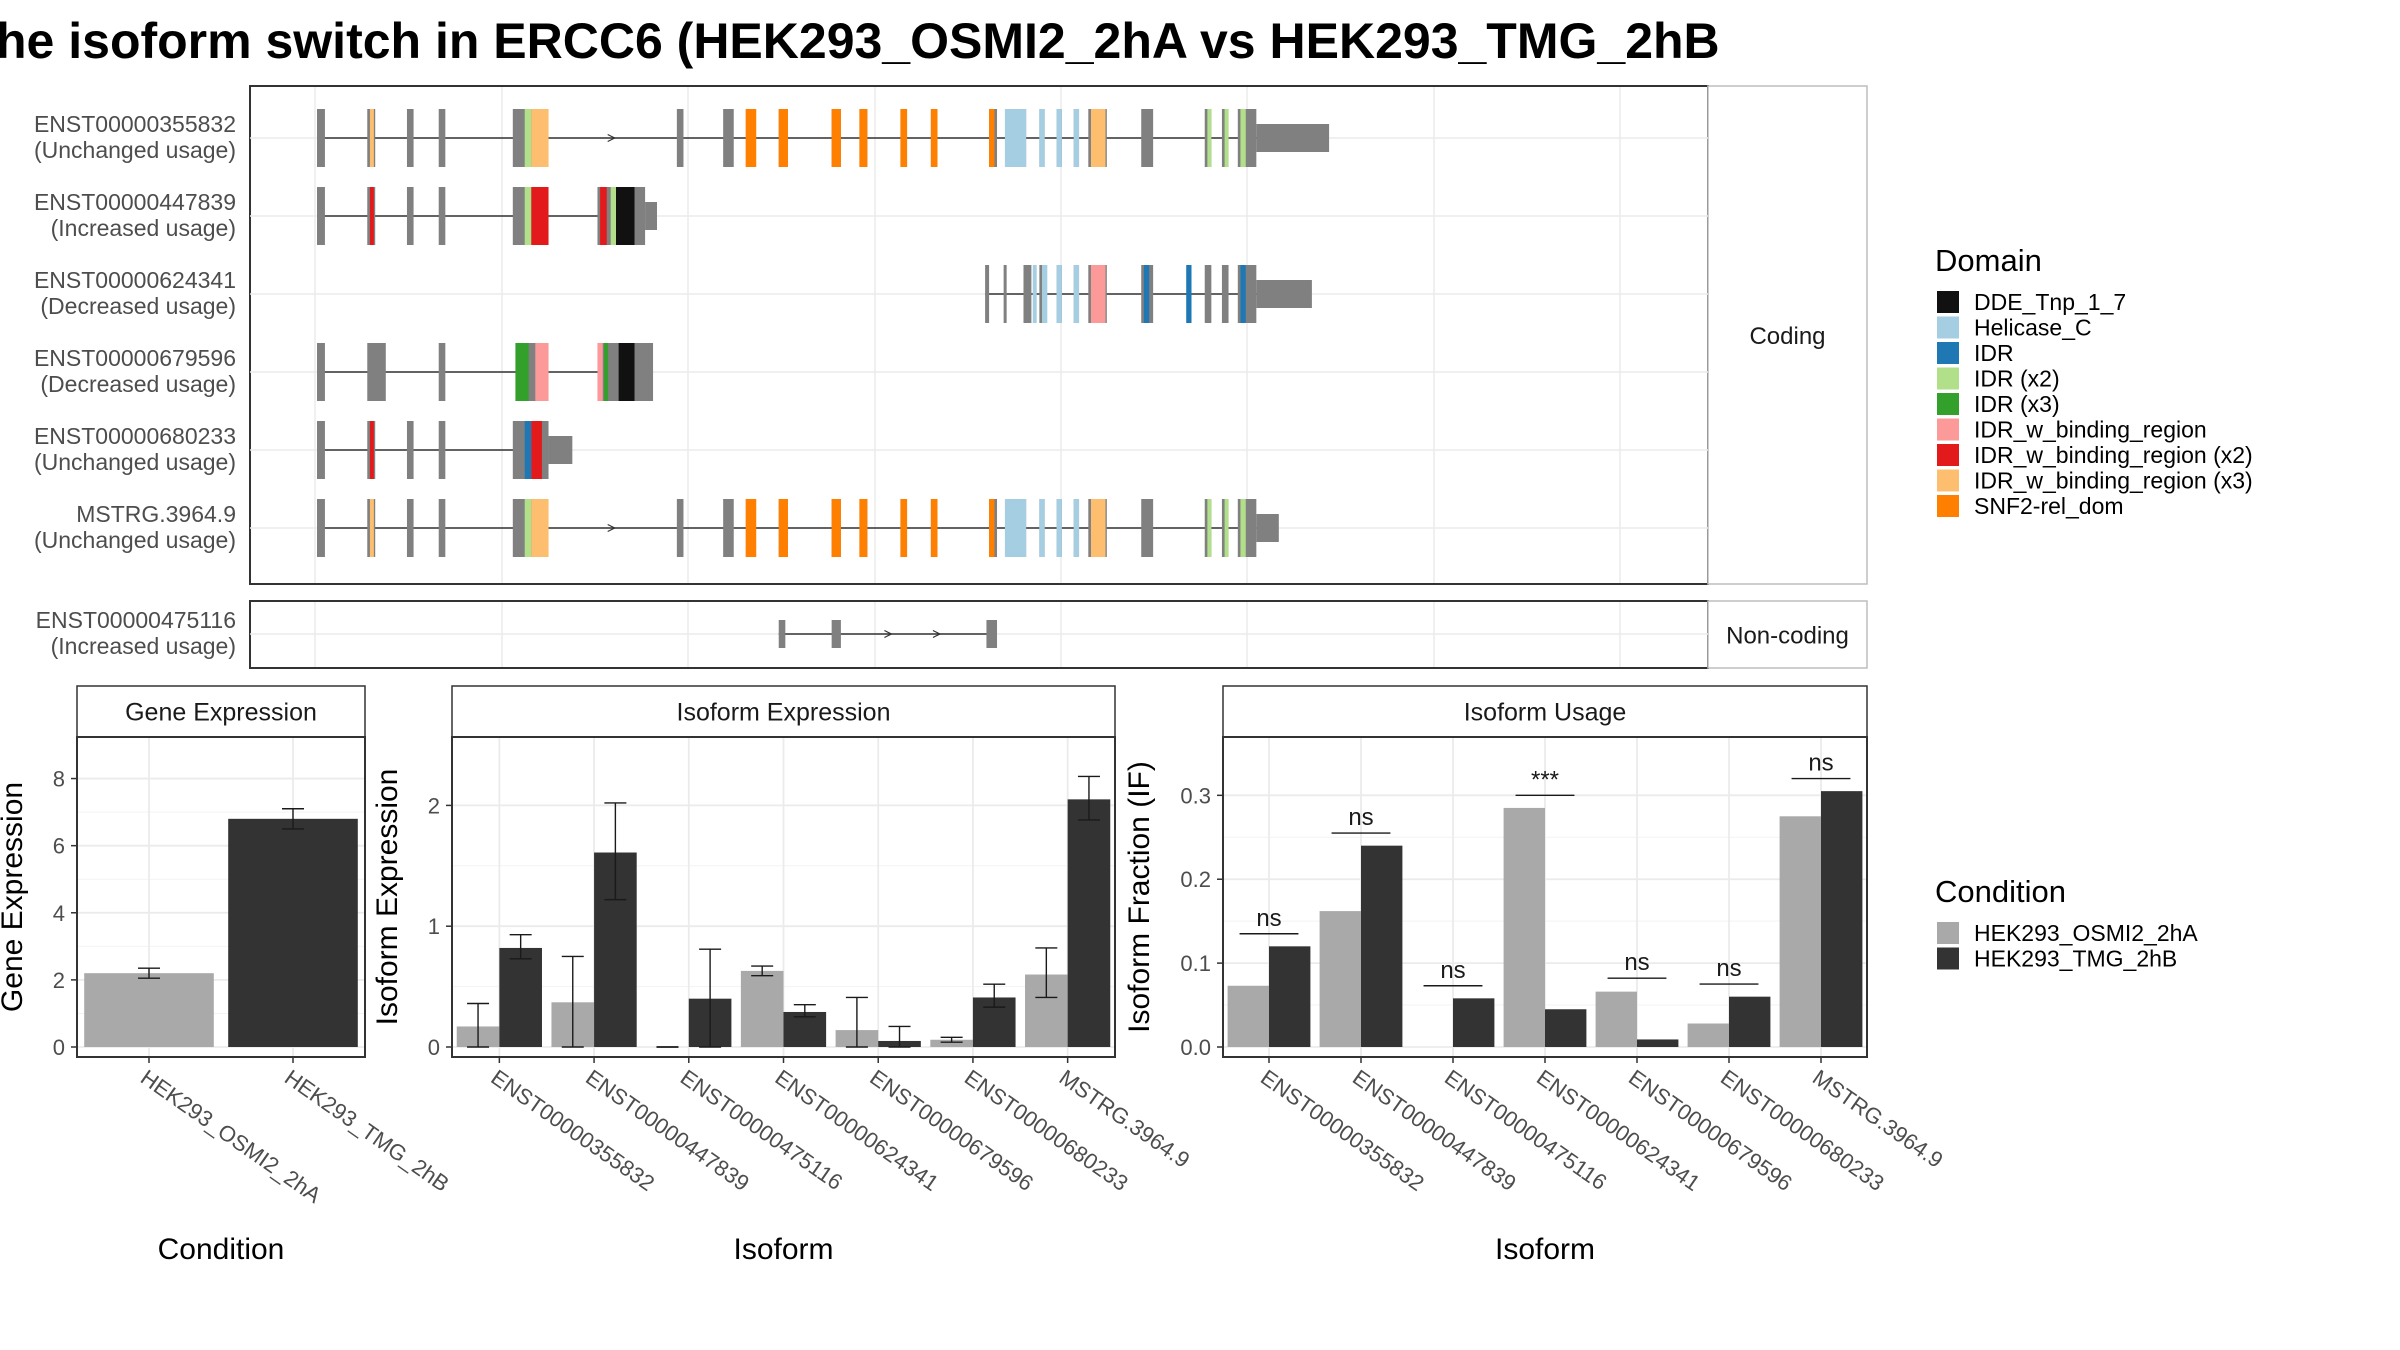 The width and height of the screenshot is (2400, 1350). Describe the element at coordinates (2086, 933) in the screenshot. I see `condition-legend-label: HEK293_OSMI2_2hA` at that location.